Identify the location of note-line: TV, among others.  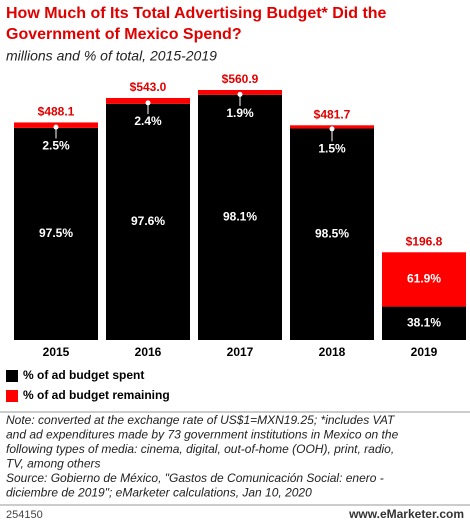
(53, 464).